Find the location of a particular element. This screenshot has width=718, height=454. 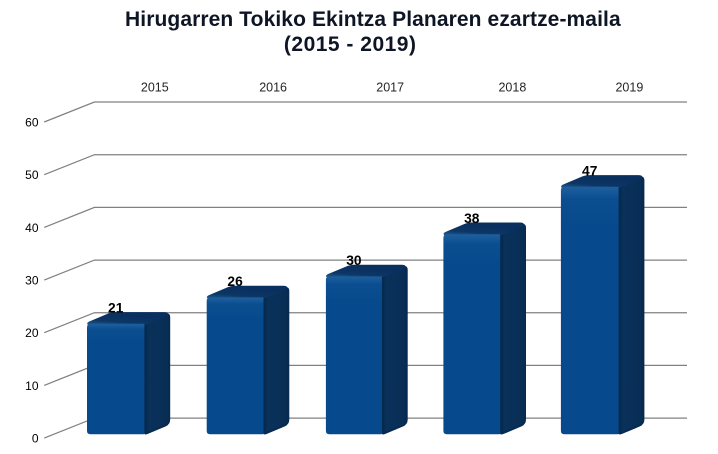

svg-text: 2017 is located at coordinates (390, 88).